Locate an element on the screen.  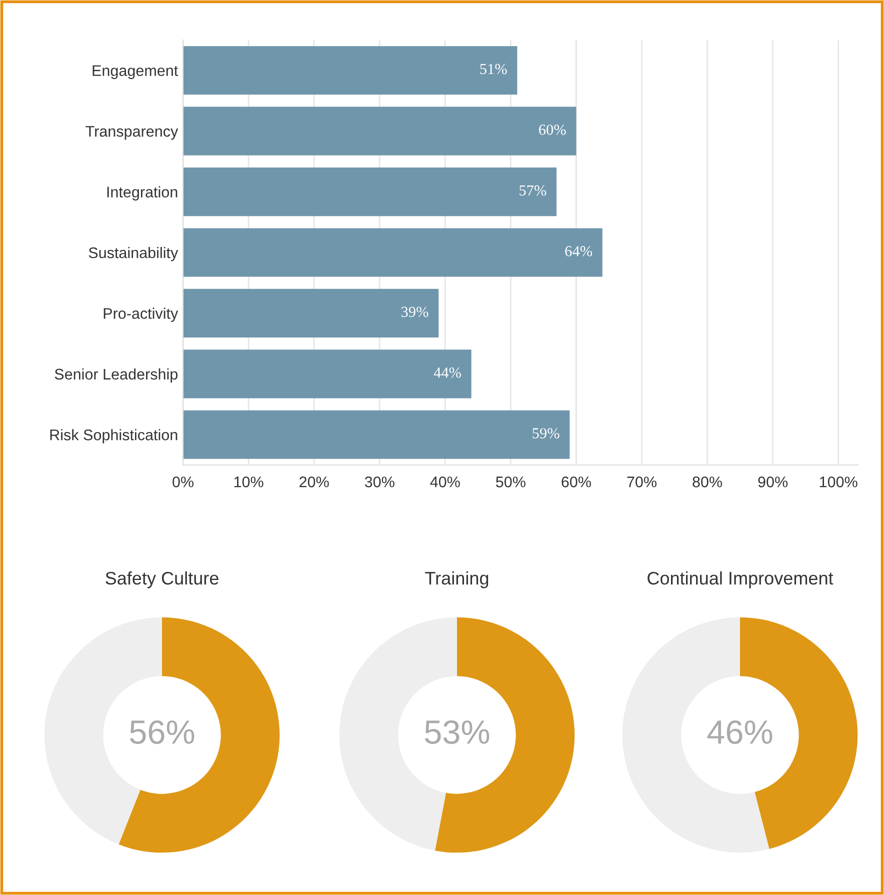
x-tick-label: 30% is located at coordinates (379, 482).